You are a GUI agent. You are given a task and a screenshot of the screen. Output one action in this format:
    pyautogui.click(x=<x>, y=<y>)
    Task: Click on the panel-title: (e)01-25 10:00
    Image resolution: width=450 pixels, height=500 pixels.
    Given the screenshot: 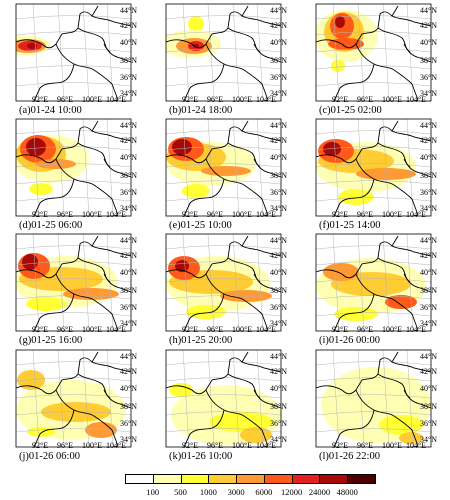 What is the action you would take?
    pyautogui.click(x=200, y=225)
    